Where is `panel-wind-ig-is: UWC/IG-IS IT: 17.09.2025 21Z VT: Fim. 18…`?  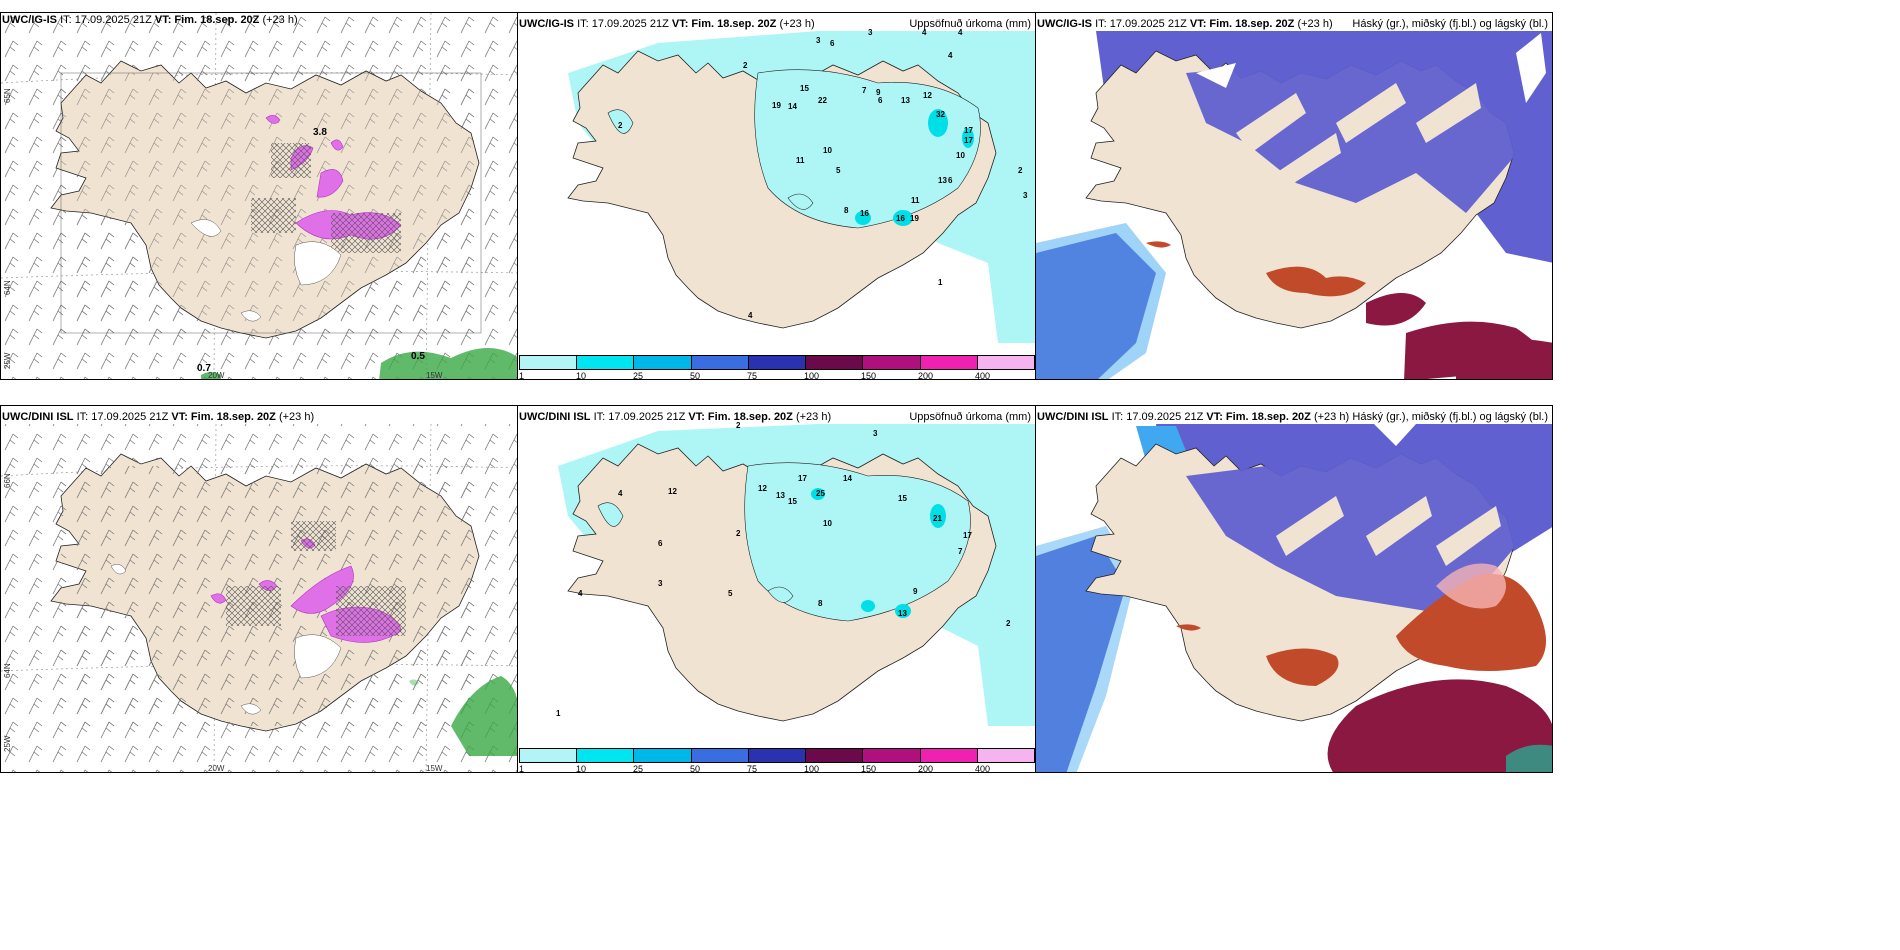
panel-wind-ig-is: UWC/IG-IS IT: 17.09.2025 21Z VT: Fim. 18… is located at coordinates (259, 196).